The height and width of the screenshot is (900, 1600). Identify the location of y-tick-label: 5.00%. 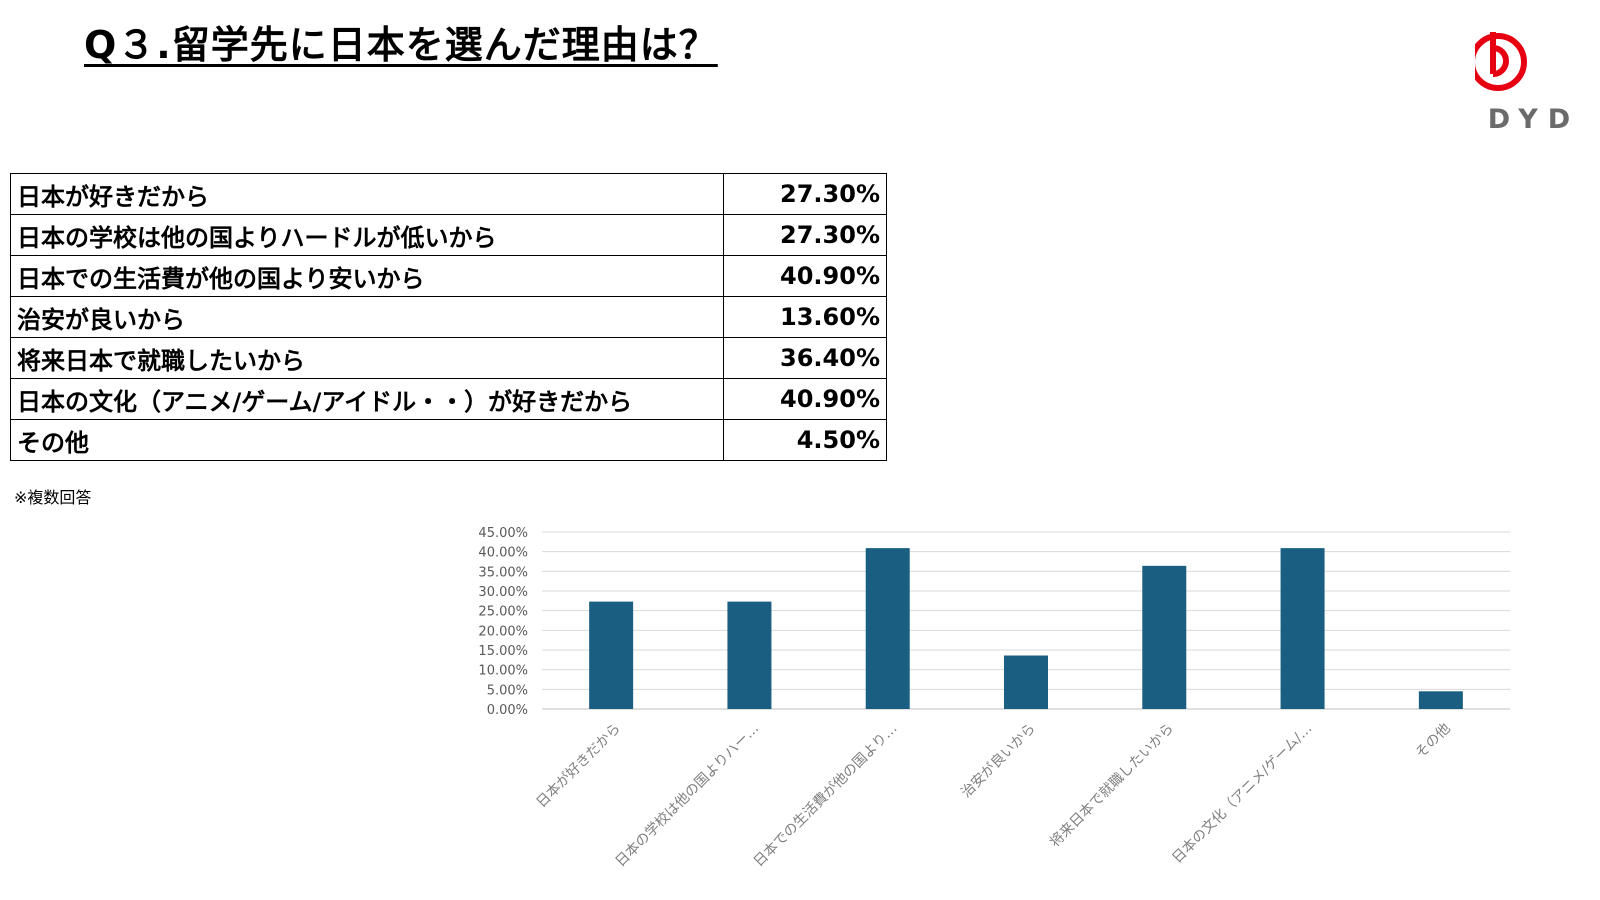
(507, 690).